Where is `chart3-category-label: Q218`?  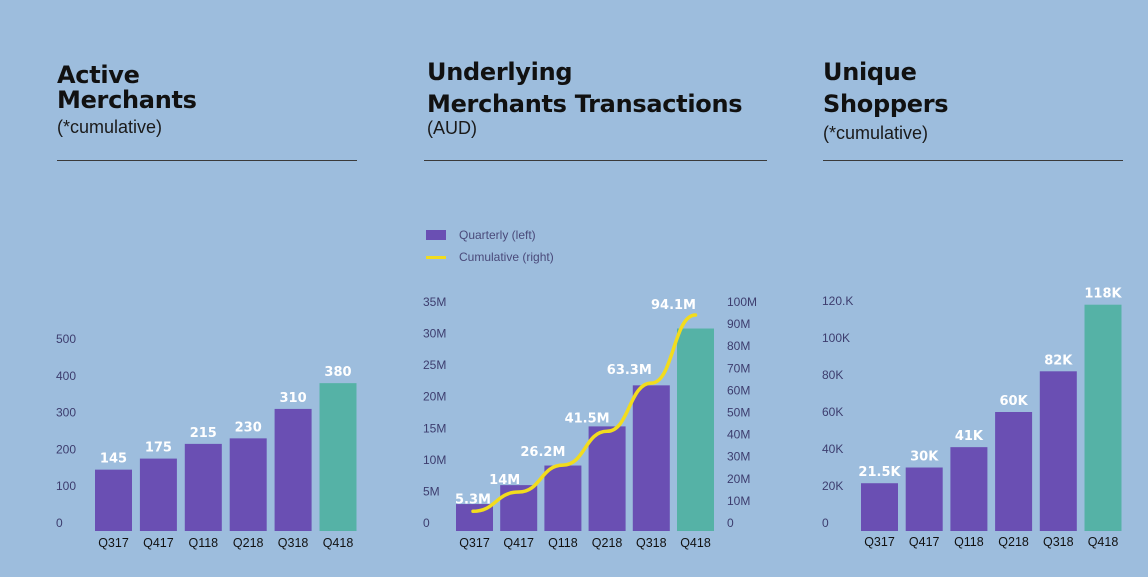
chart3-category-label: Q218 is located at coordinates (1013, 542).